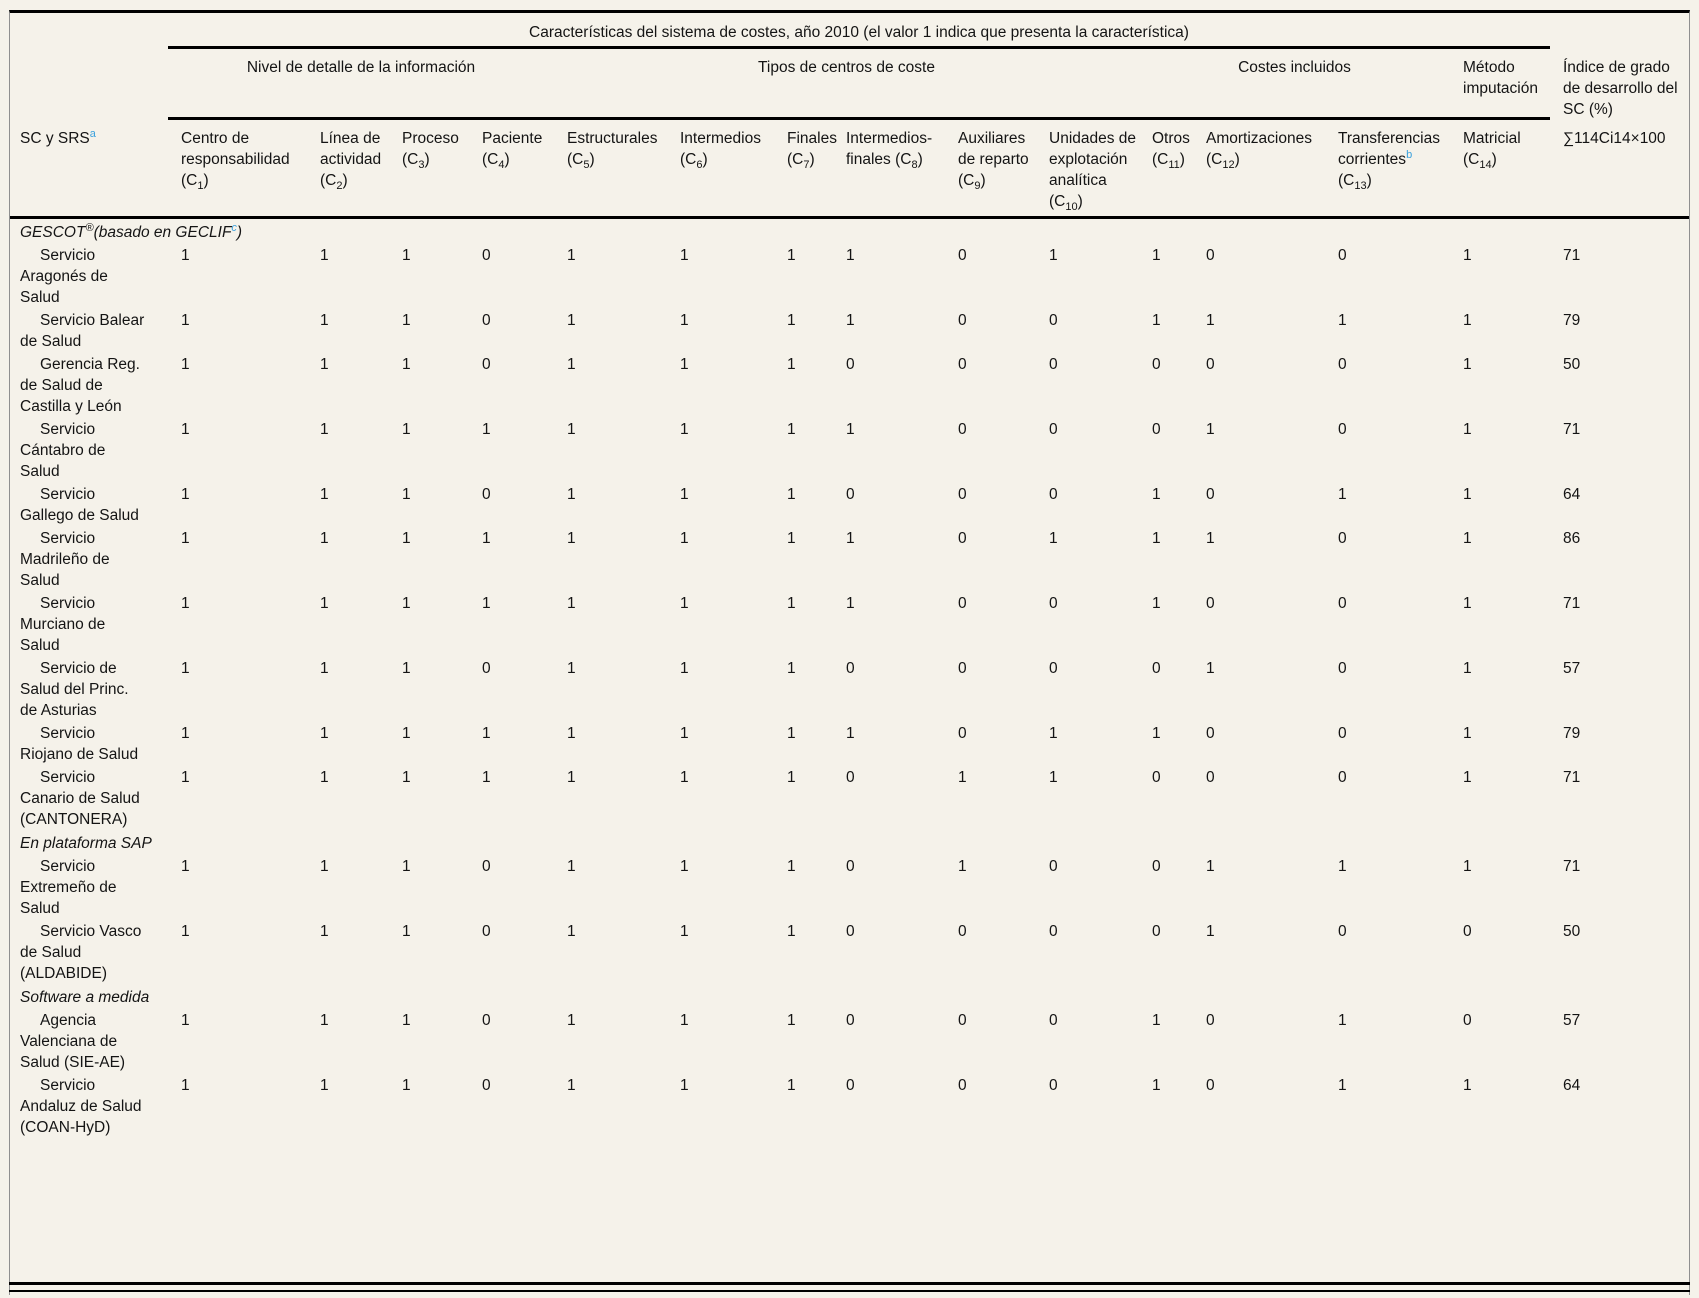 This screenshot has width=1699, height=1298. I want to click on index-value-cell: 50, so click(1572, 931).